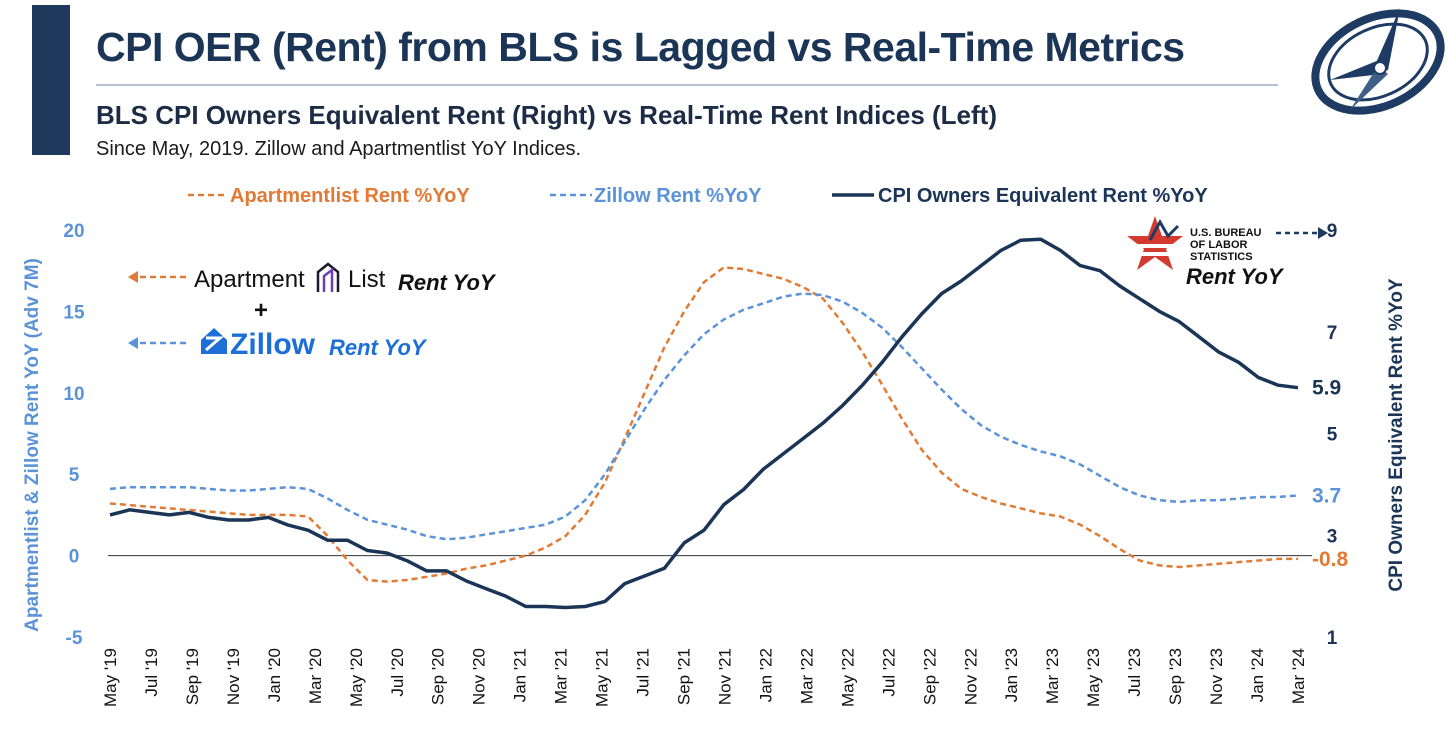 Image resolution: width=1456 pixels, height=733 pixels. Describe the element at coordinates (1332, 333) in the screenshot. I see `right-tick-label: 7` at that location.